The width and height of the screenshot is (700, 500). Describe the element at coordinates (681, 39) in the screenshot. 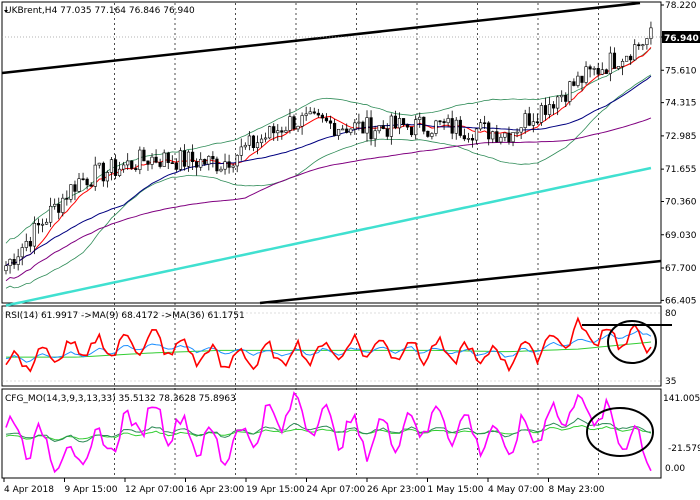

I see `current-price-value: 76.940` at that location.